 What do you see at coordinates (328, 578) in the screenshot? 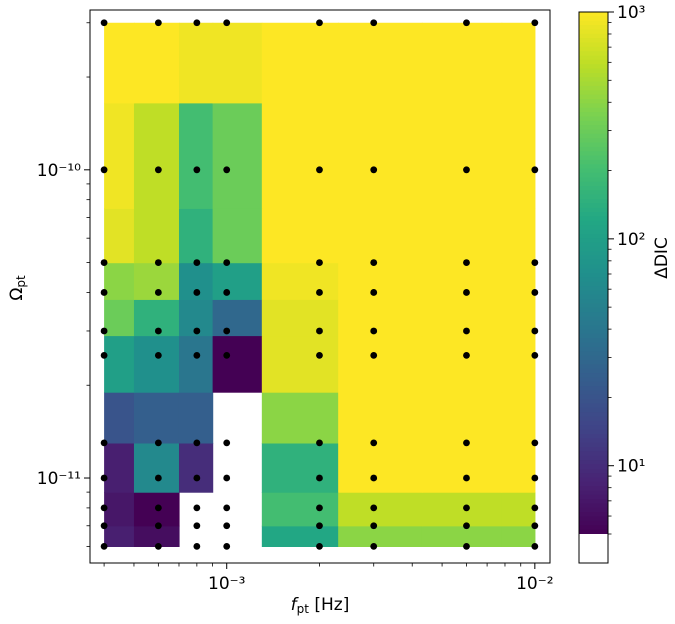
I see `x-axis-ticks: 10⁻³ 10⁻²` at bounding box center [328, 578].